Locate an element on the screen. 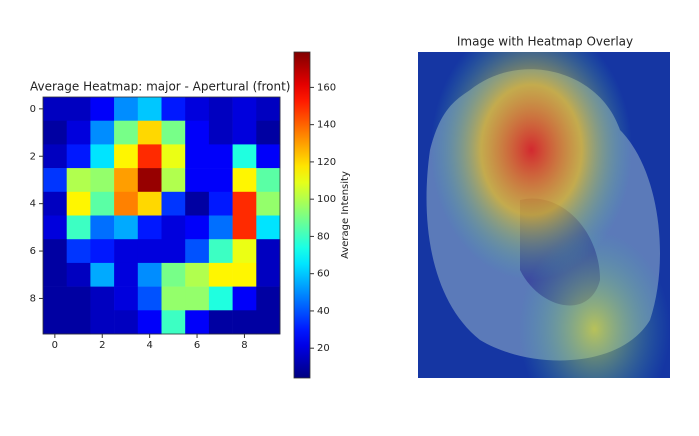 This screenshot has height=436, width=699. y-tick-label: 2 is located at coordinates (33, 156).